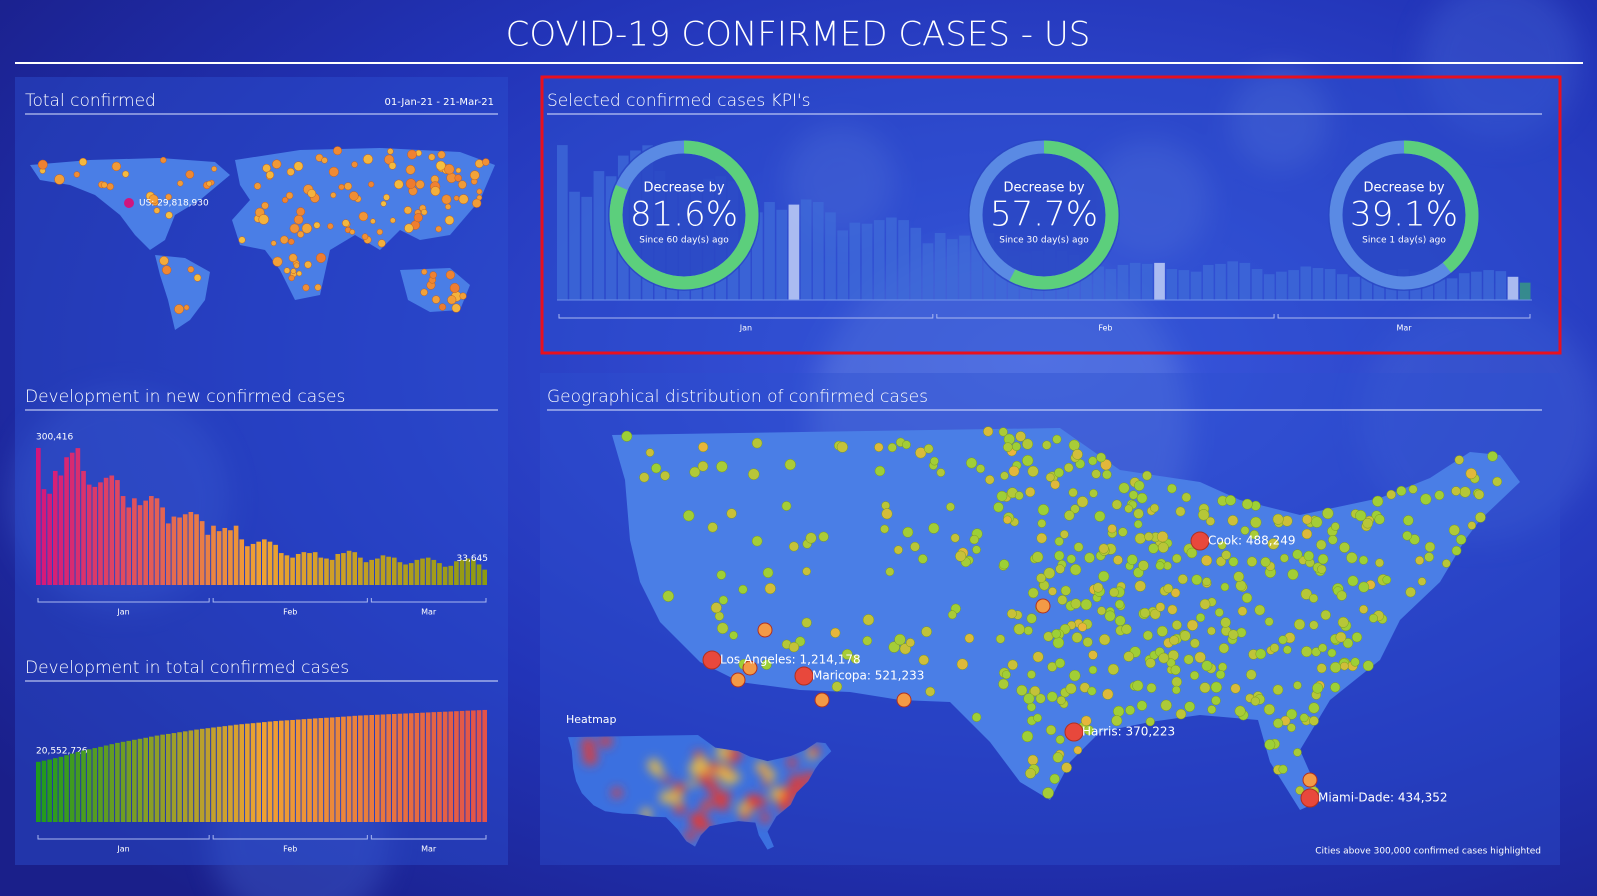 This screenshot has width=1597, height=896. Describe the element at coordinates (1074, 732) in the screenshot. I see `hotspot-dot` at that location.